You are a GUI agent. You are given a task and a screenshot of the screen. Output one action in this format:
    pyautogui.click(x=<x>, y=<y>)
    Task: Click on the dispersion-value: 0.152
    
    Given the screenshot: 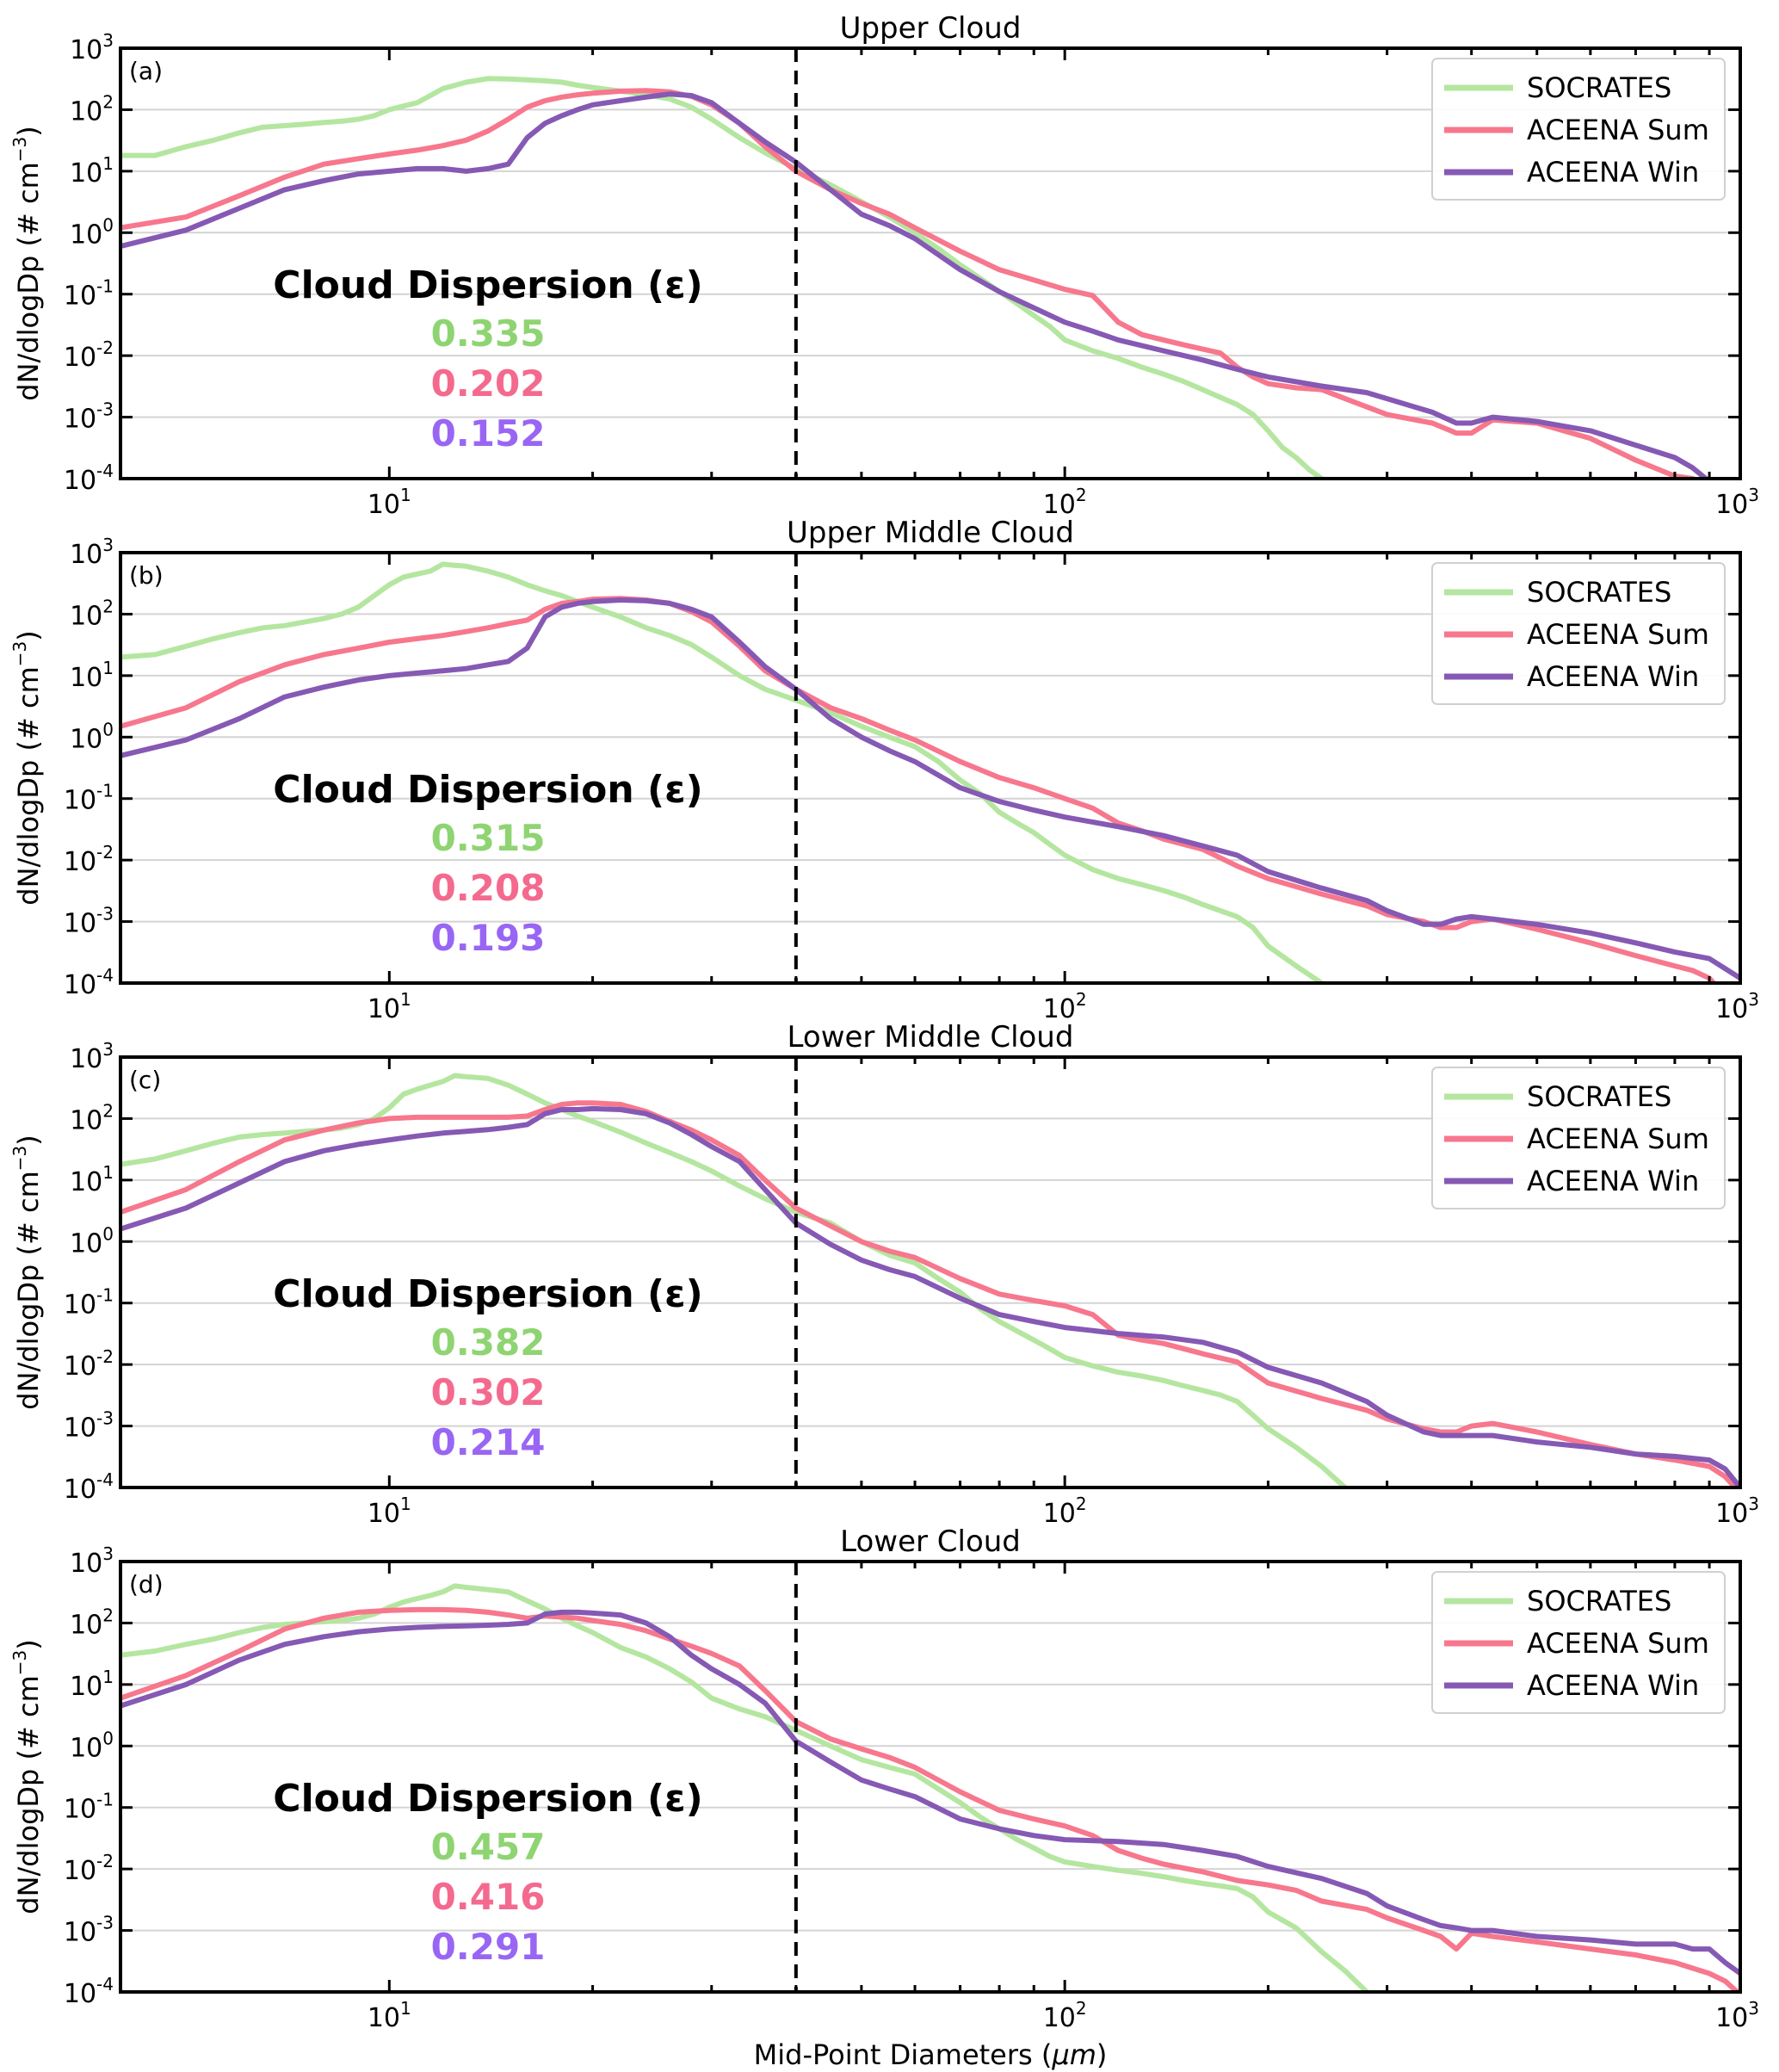 What is the action you would take?
    pyautogui.click(x=488, y=434)
    